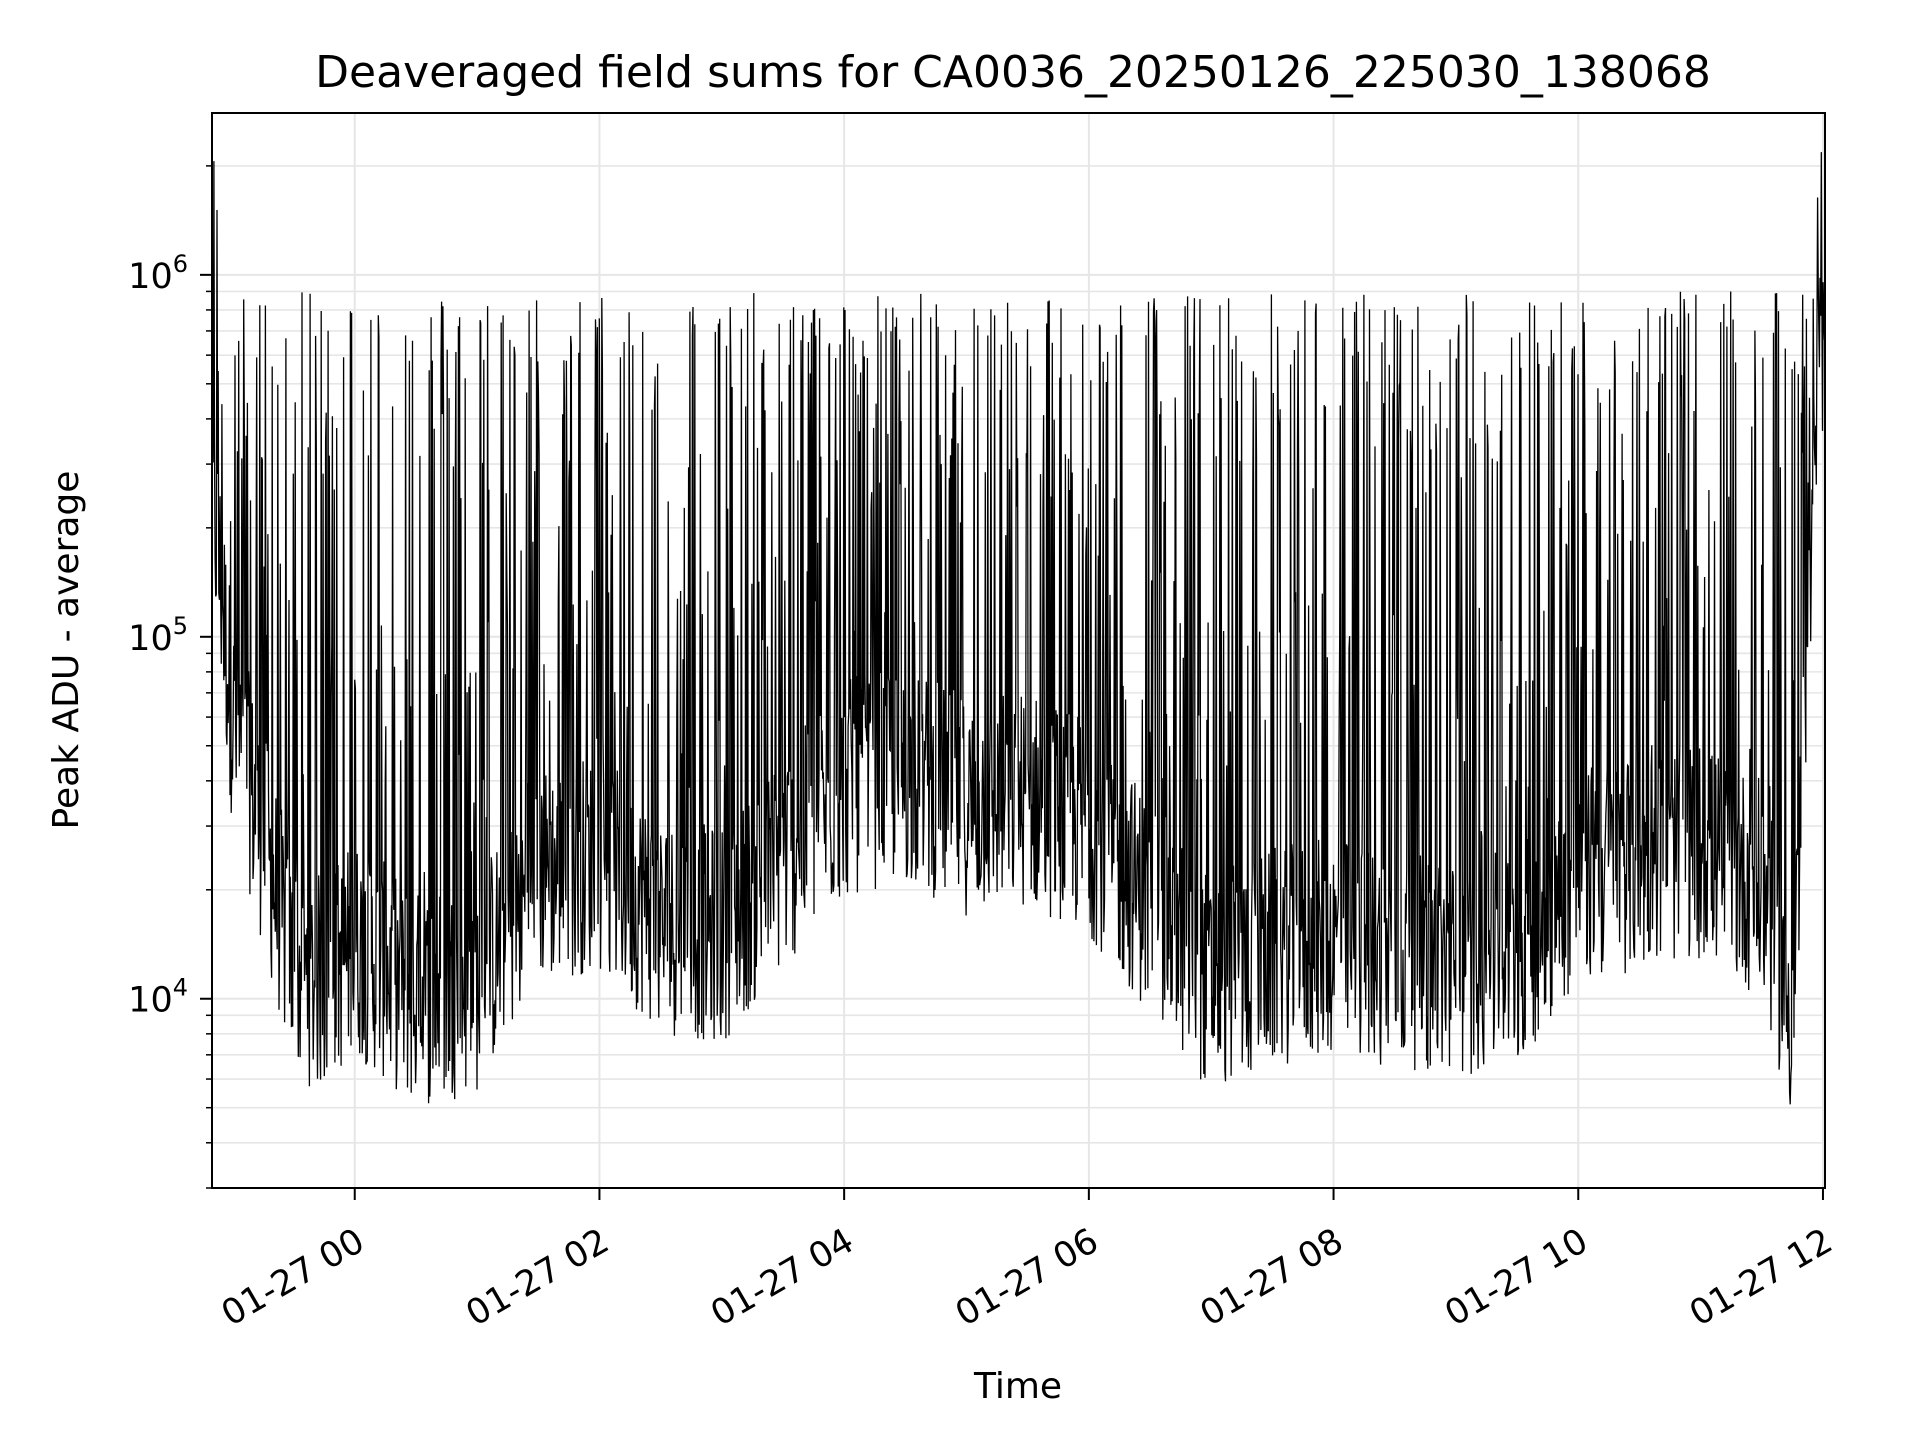  I want to click on y-ticks: 10⁴ 10⁵ 10⁶, so click(170, 677).